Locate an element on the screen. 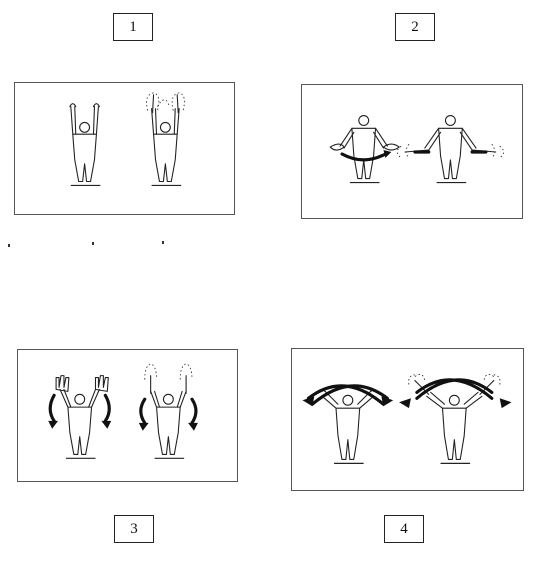  label-4: 4 is located at coordinates (404, 529).